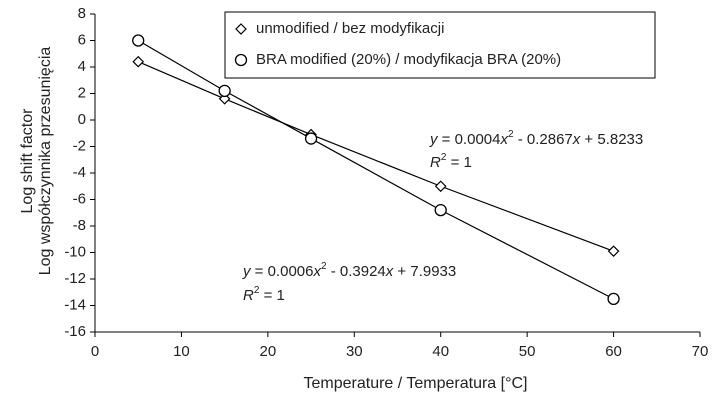 This screenshot has width=713, height=410. What do you see at coordinates (440, 351) in the screenshot?
I see `x-tick-label: 40` at bounding box center [440, 351].